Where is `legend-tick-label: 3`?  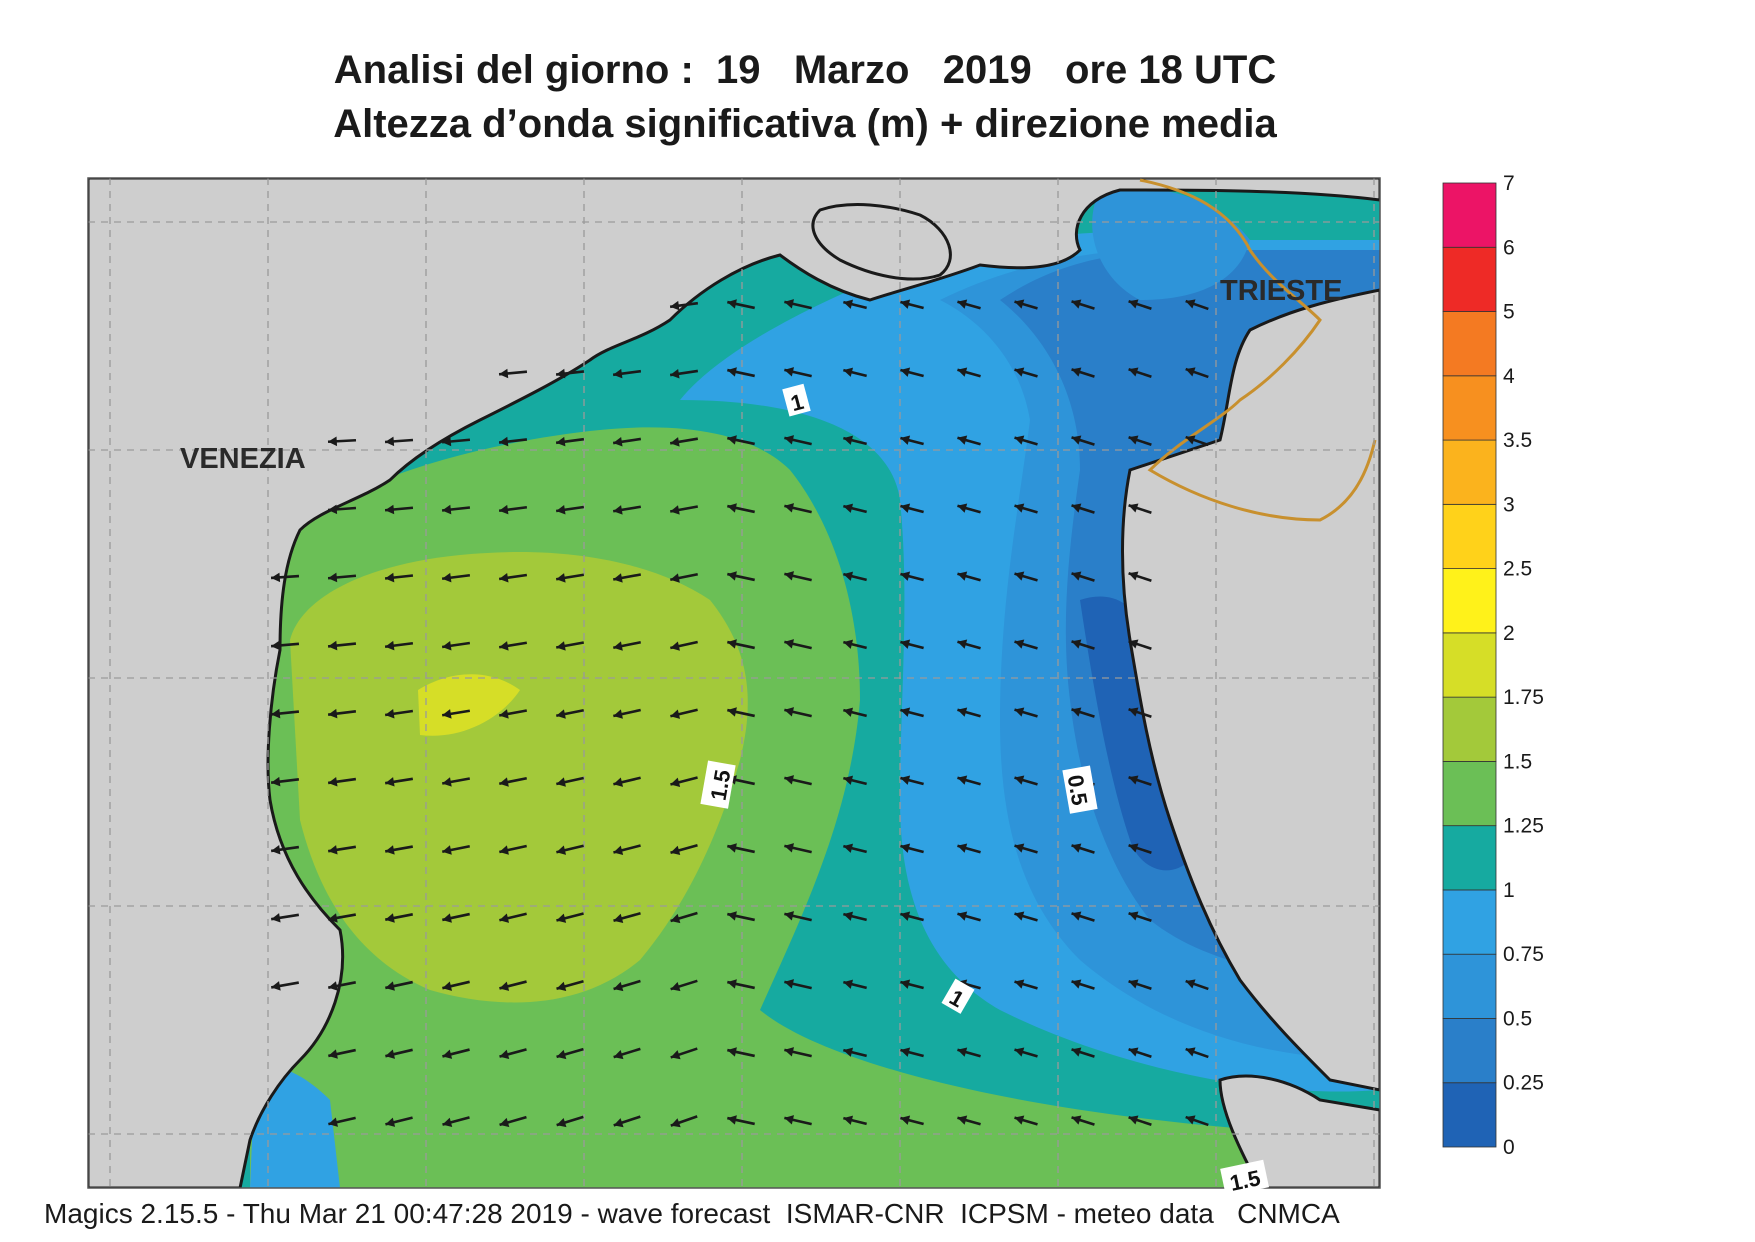
legend-tick-label: 3 is located at coordinates (1509, 504).